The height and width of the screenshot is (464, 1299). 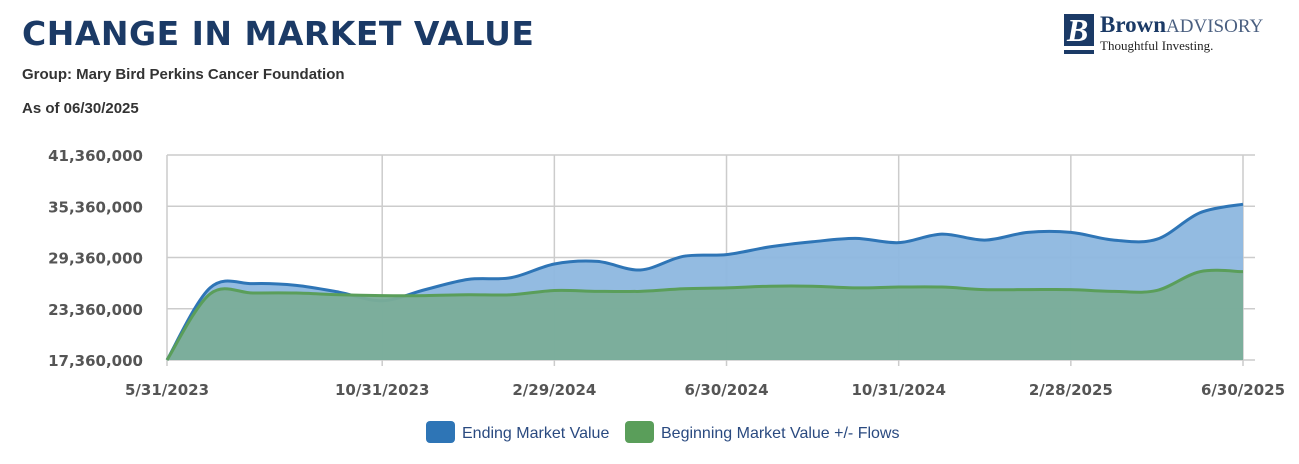 I want to click on legend-swatch-beginning, so click(x=639, y=432).